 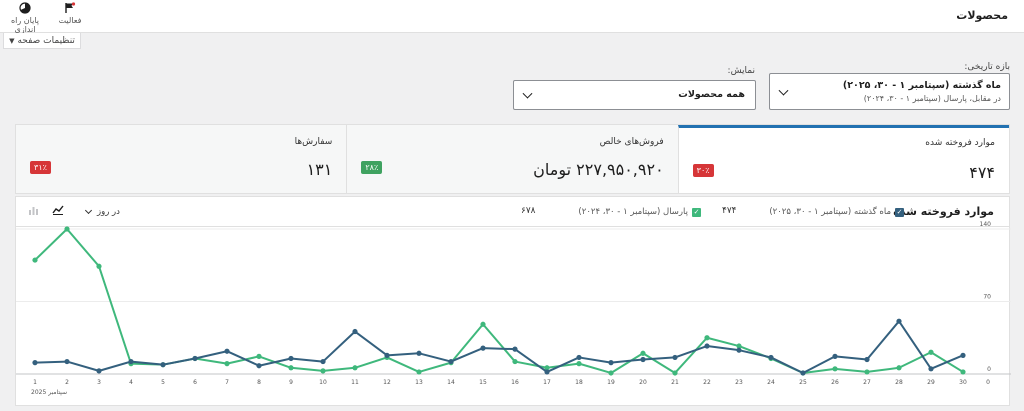 I want to click on x-tick-label: 1, so click(x=35, y=382).